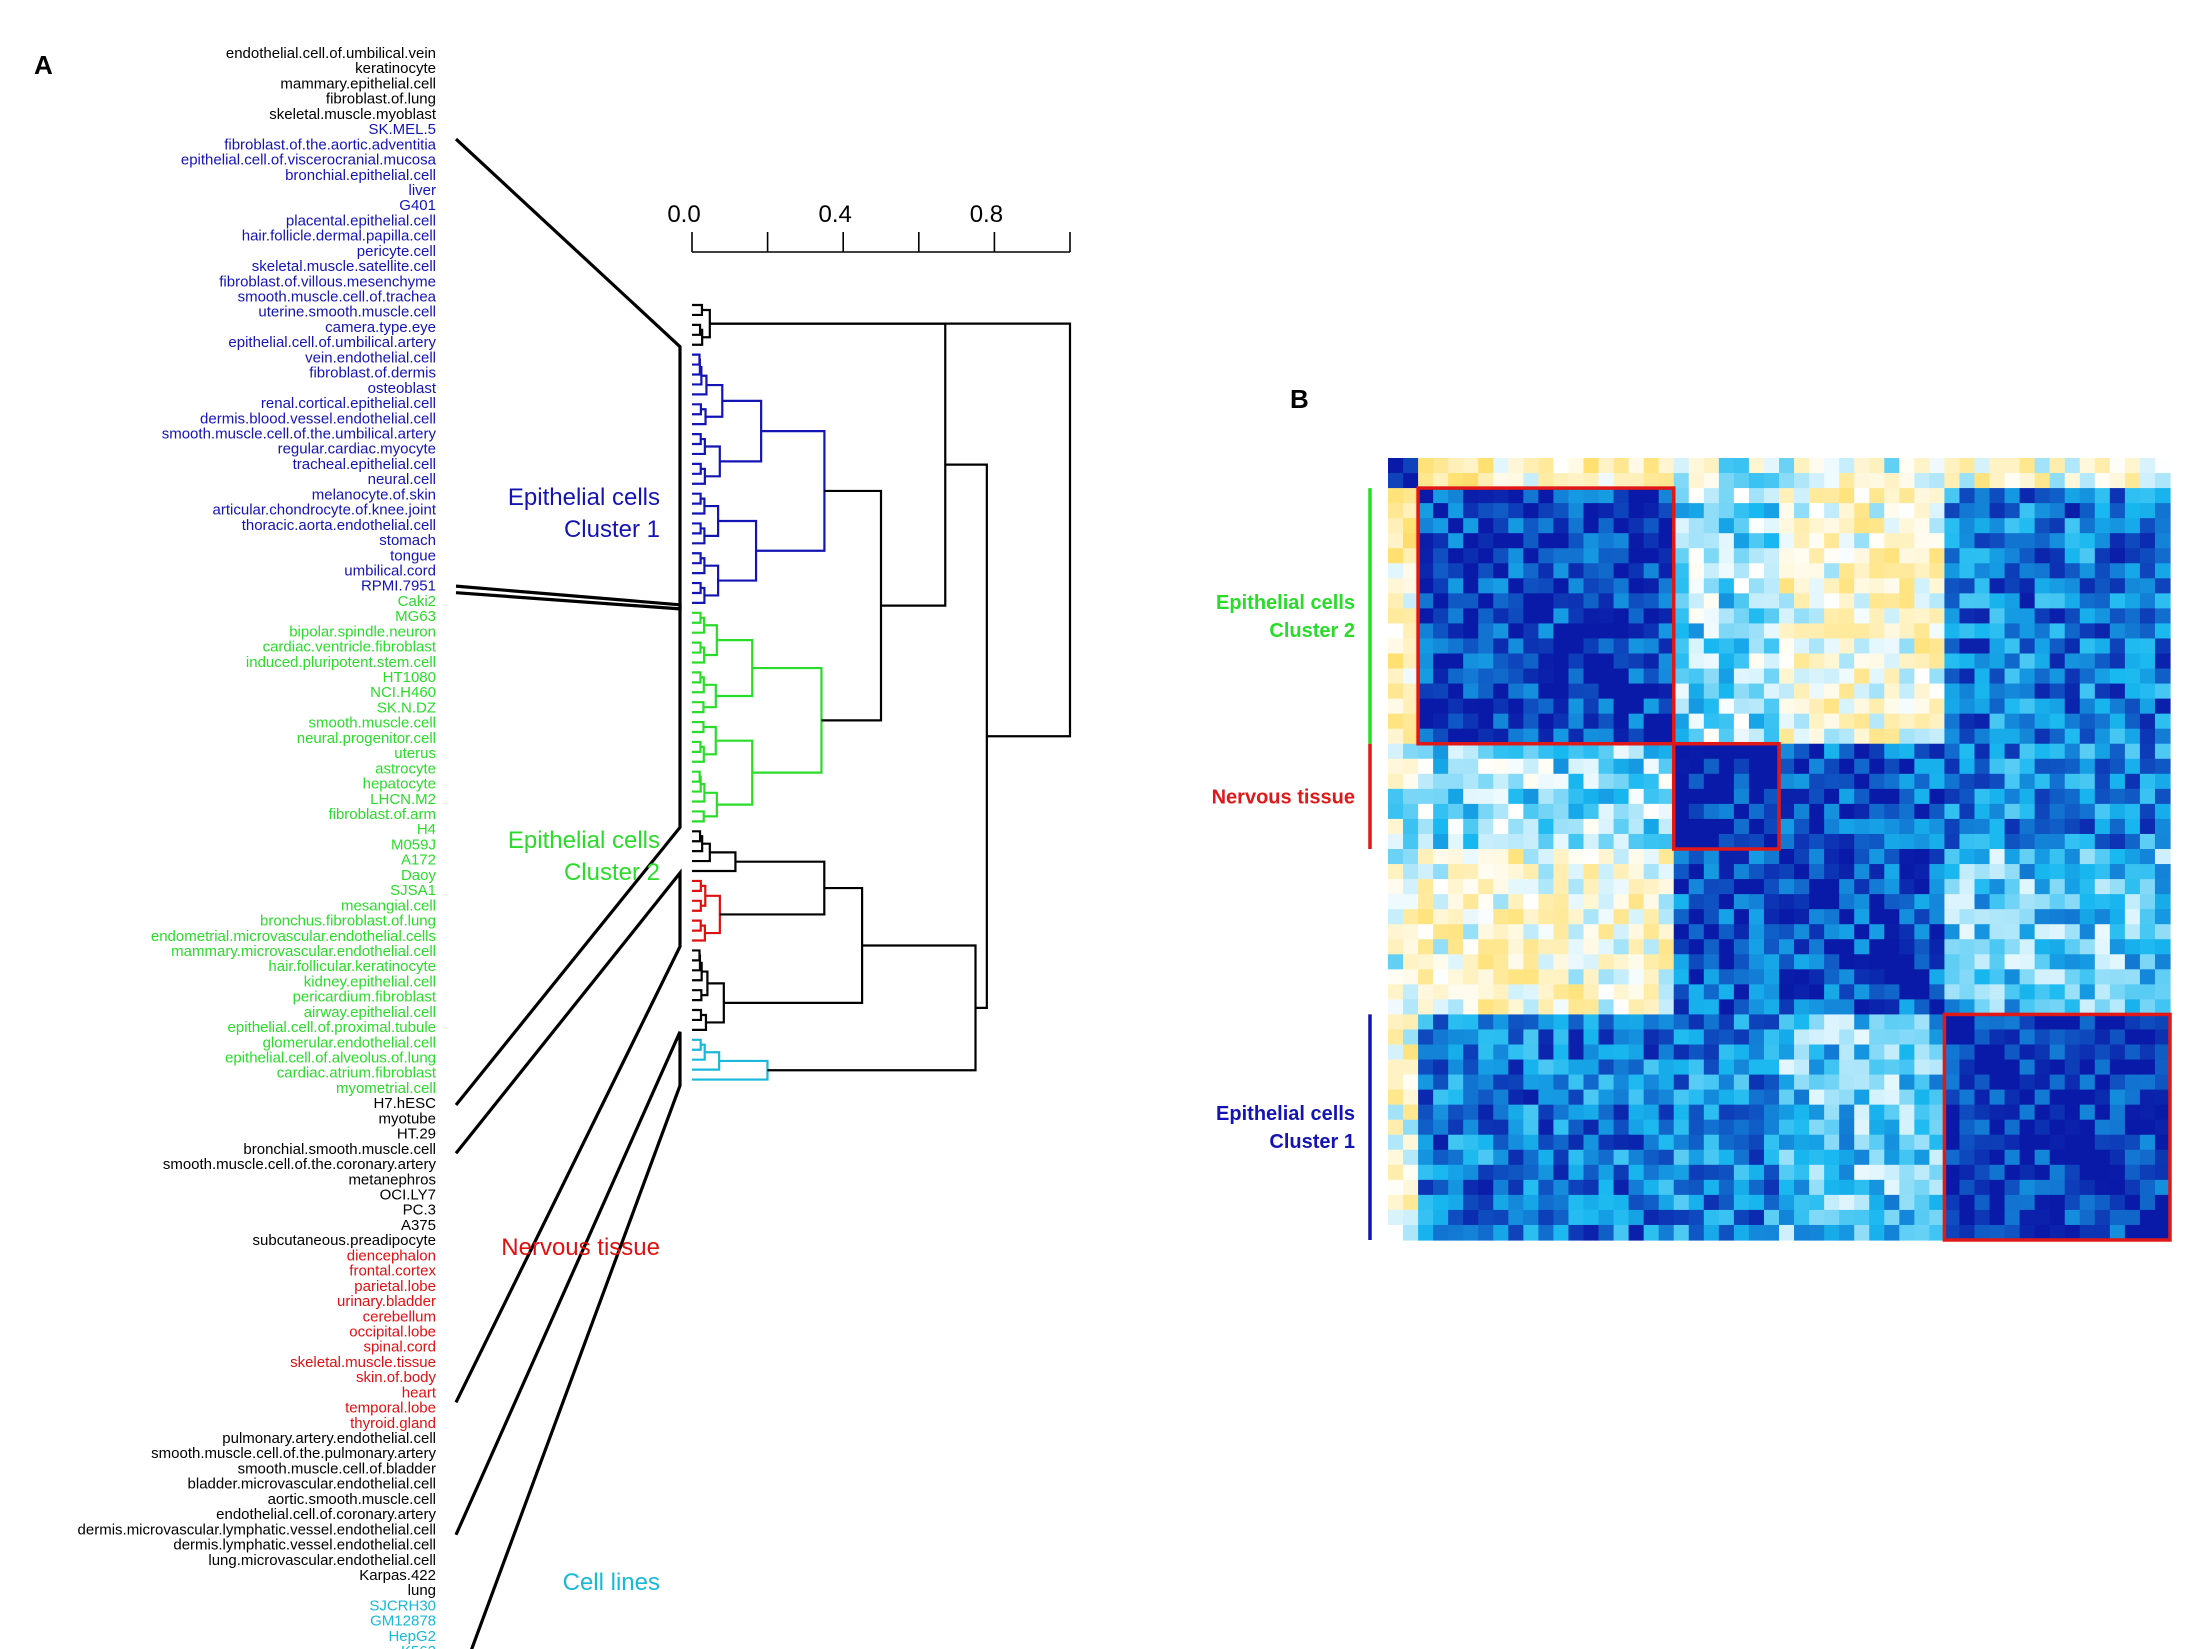  I want to click on leaf-label: cardiac.ventricle.fibroblast, so click(350, 647).